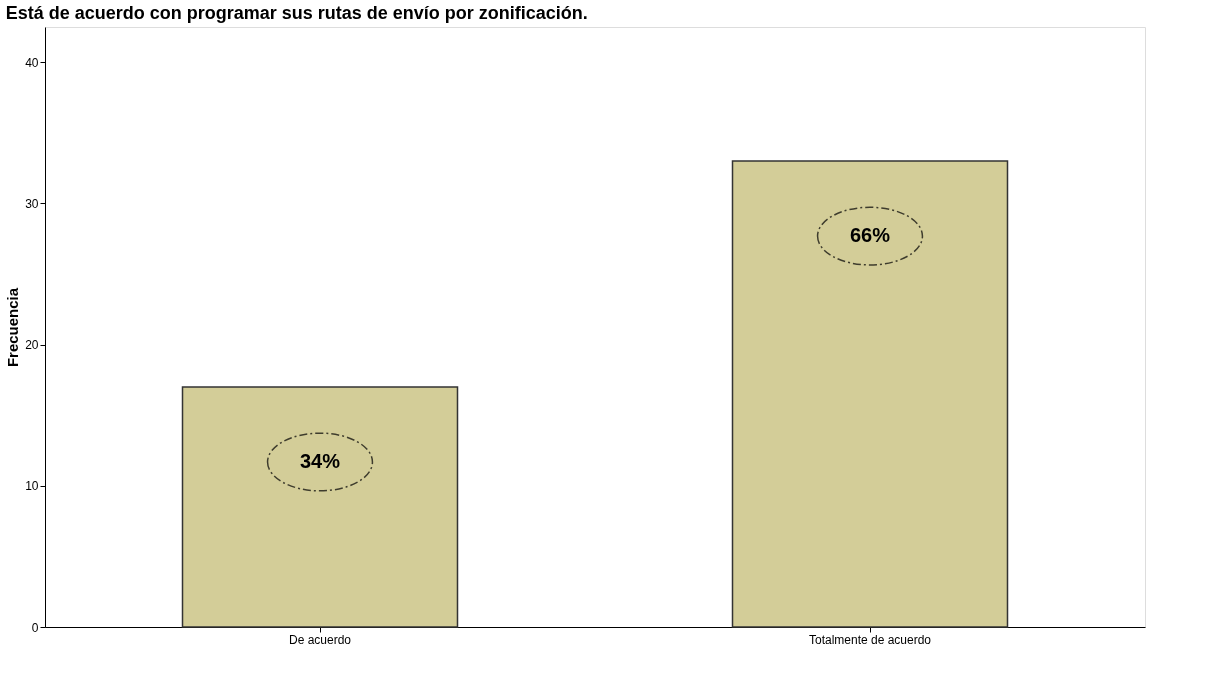 The width and height of the screenshot is (1207, 673). I want to click on y-tick-label: 30, so click(32, 203).